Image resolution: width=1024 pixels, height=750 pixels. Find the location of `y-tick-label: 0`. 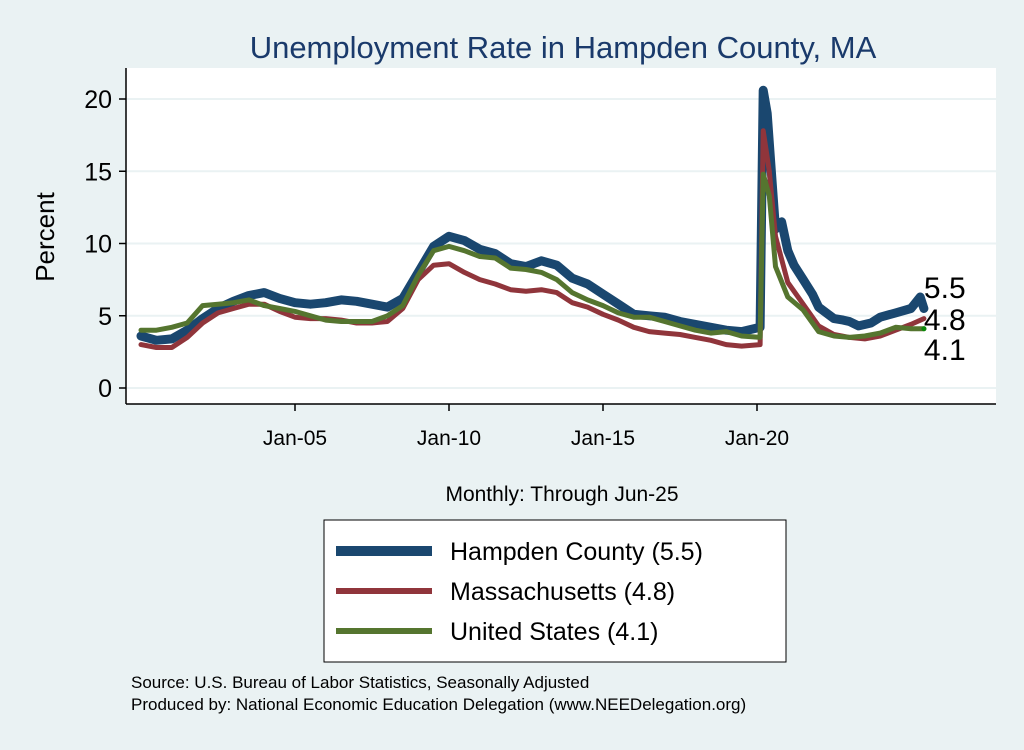

y-tick-label: 0 is located at coordinates (105, 389).